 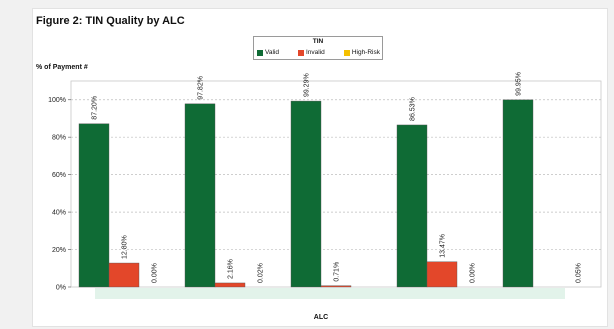 What do you see at coordinates (110, 21) in the screenshot?
I see `chart-title: Figure 2: TIN Quality by ALC` at bounding box center [110, 21].